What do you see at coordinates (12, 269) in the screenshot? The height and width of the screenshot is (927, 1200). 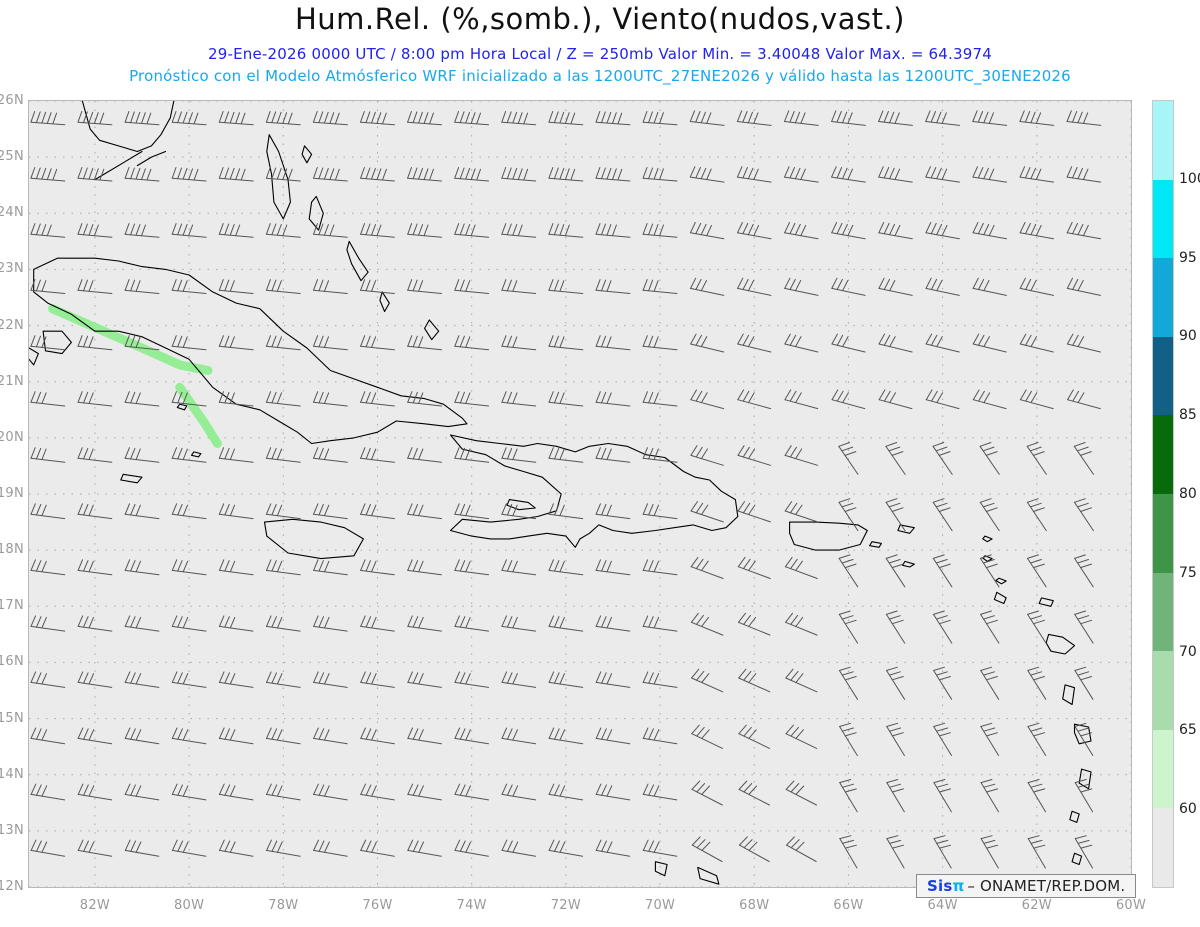 I see `lat-tick-label: 23N` at bounding box center [12, 269].